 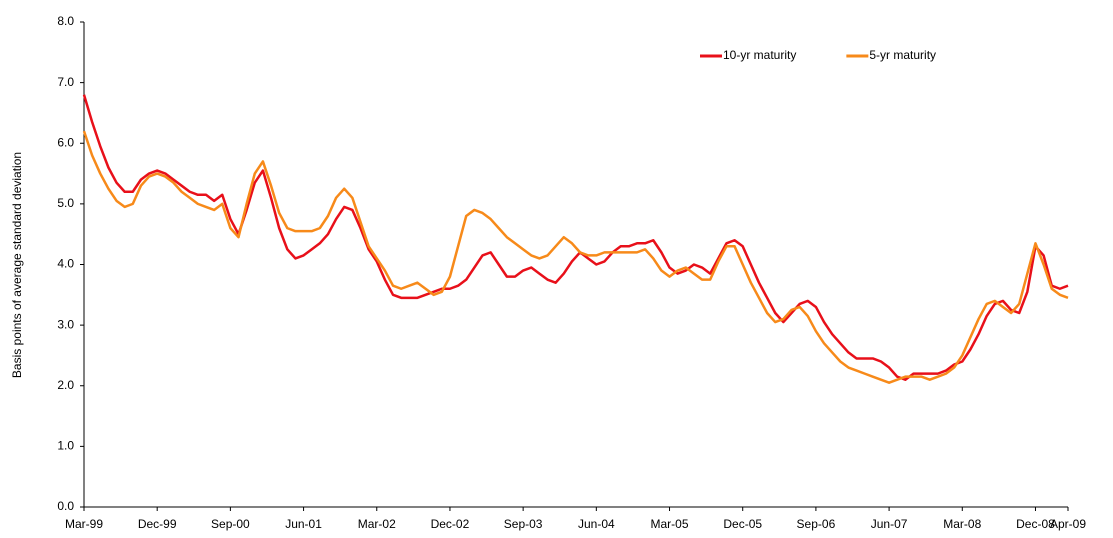 What do you see at coordinates (759, 55) in the screenshot?
I see `legend-label: 10-yr maturity` at bounding box center [759, 55].